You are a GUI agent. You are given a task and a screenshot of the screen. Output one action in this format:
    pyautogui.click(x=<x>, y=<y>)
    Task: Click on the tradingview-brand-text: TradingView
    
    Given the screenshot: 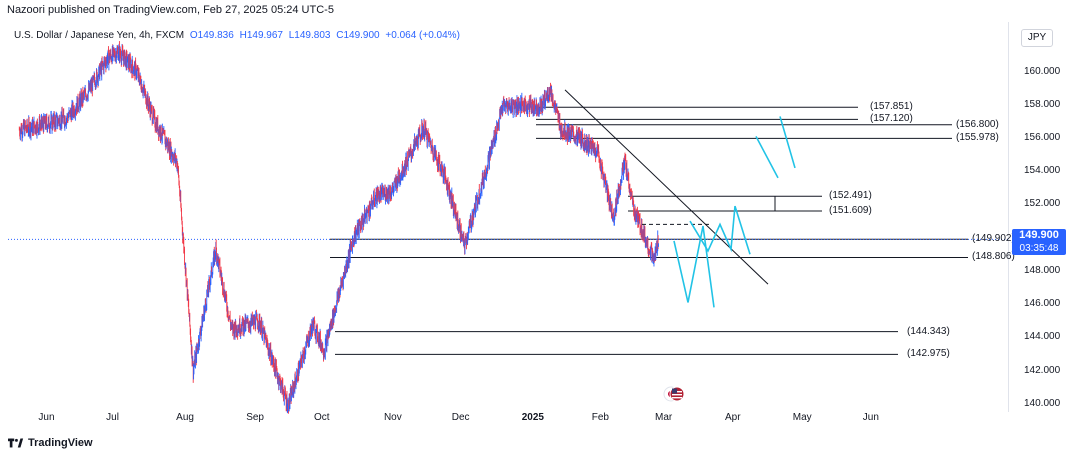 What is the action you would take?
    pyautogui.click(x=60, y=443)
    